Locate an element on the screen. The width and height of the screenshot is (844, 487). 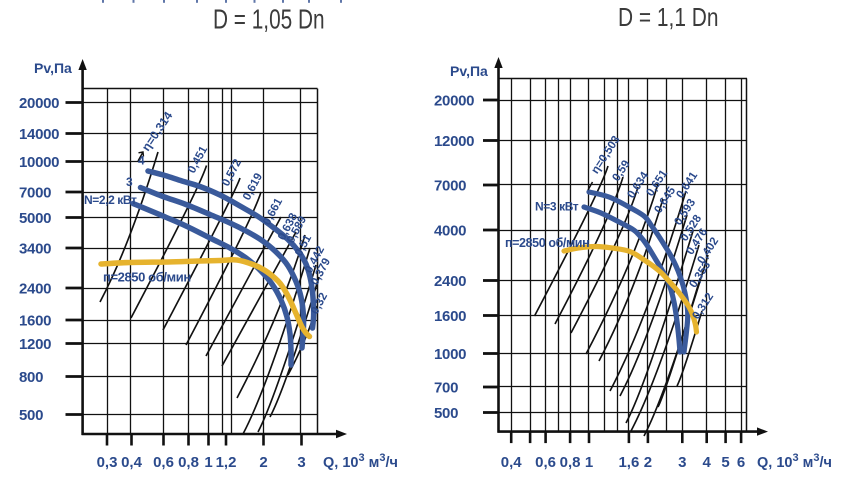
svg-text: 1,6 is located at coordinates (628, 462).